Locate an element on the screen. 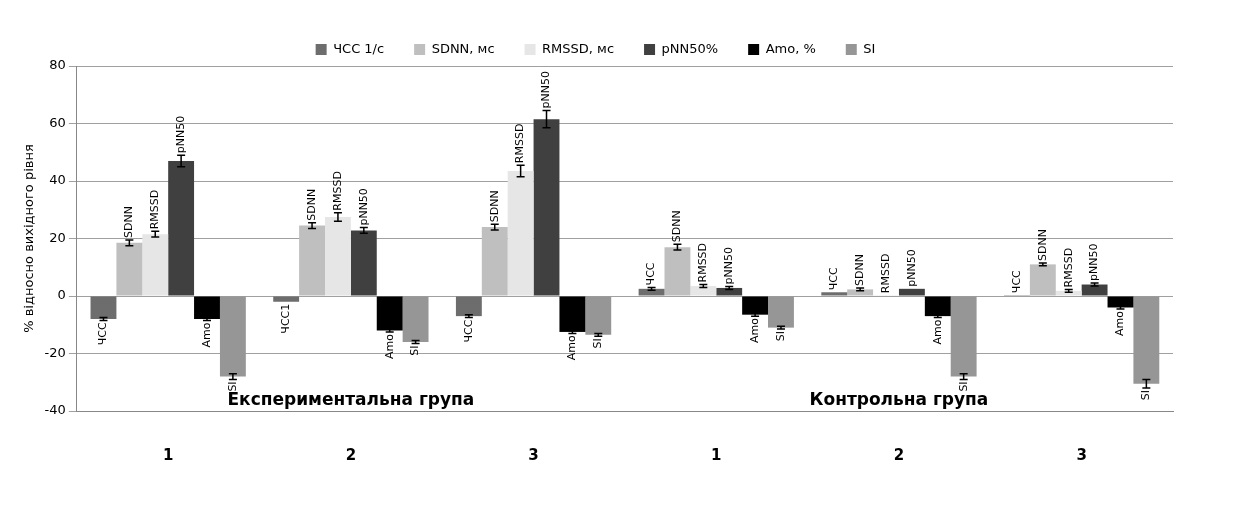 This screenshot has width=1241, height=507. y-tick-label: 40 is located at coordinates (57, 180).